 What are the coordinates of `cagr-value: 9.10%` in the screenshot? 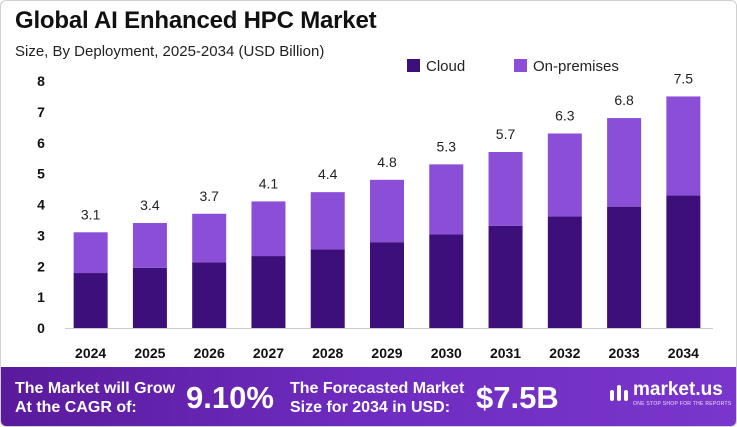 It's located at (230, 397).